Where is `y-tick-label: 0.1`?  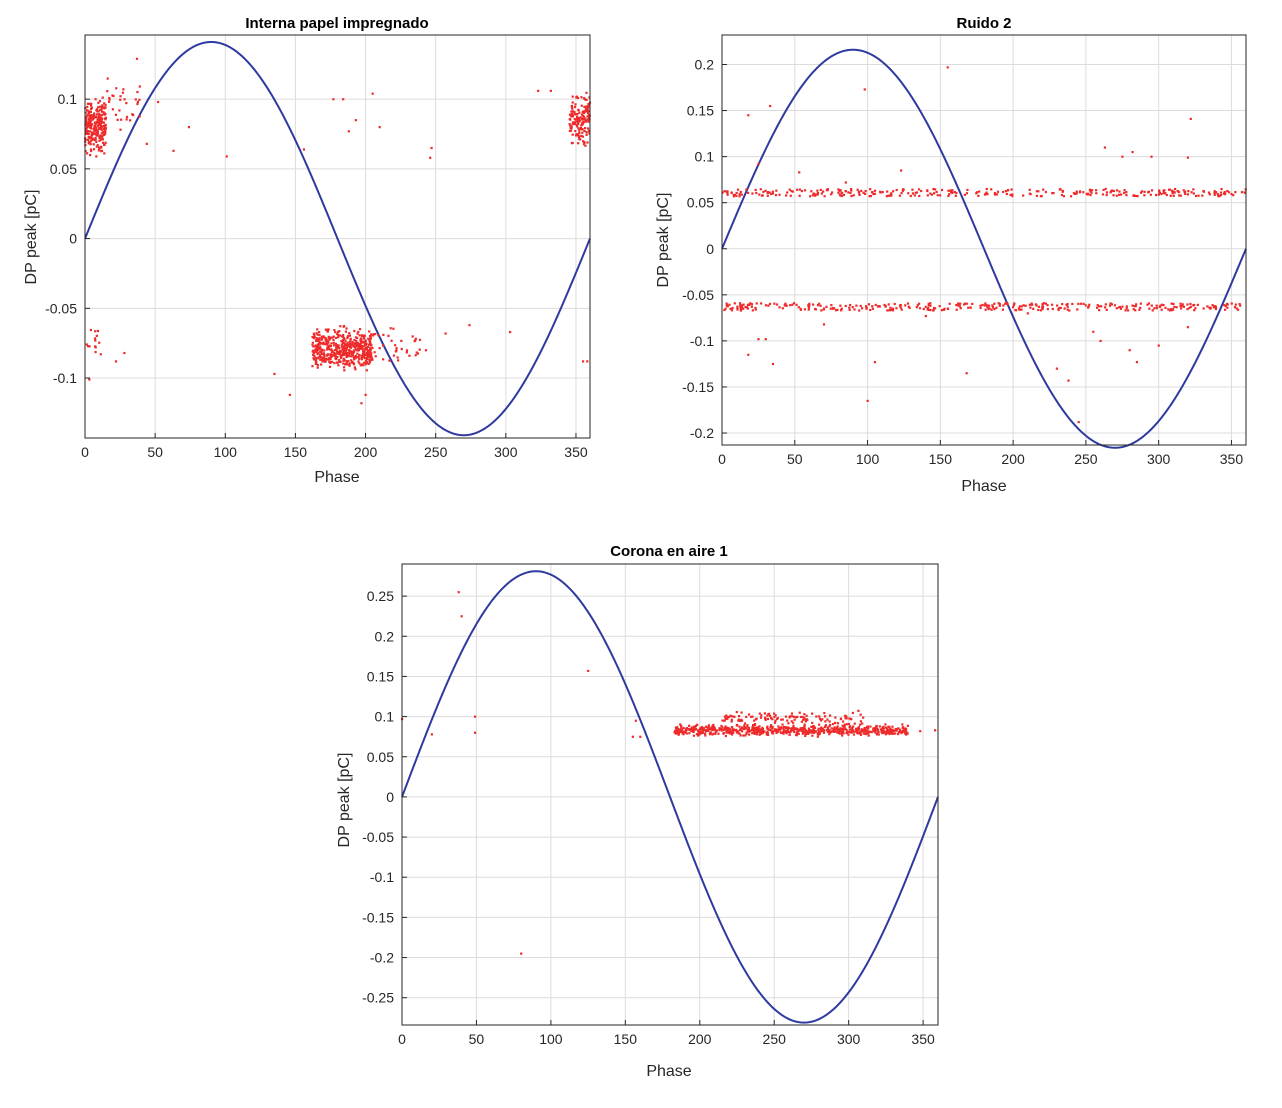
y-tick-label: 0.1 is located at coordinates (385, 717).